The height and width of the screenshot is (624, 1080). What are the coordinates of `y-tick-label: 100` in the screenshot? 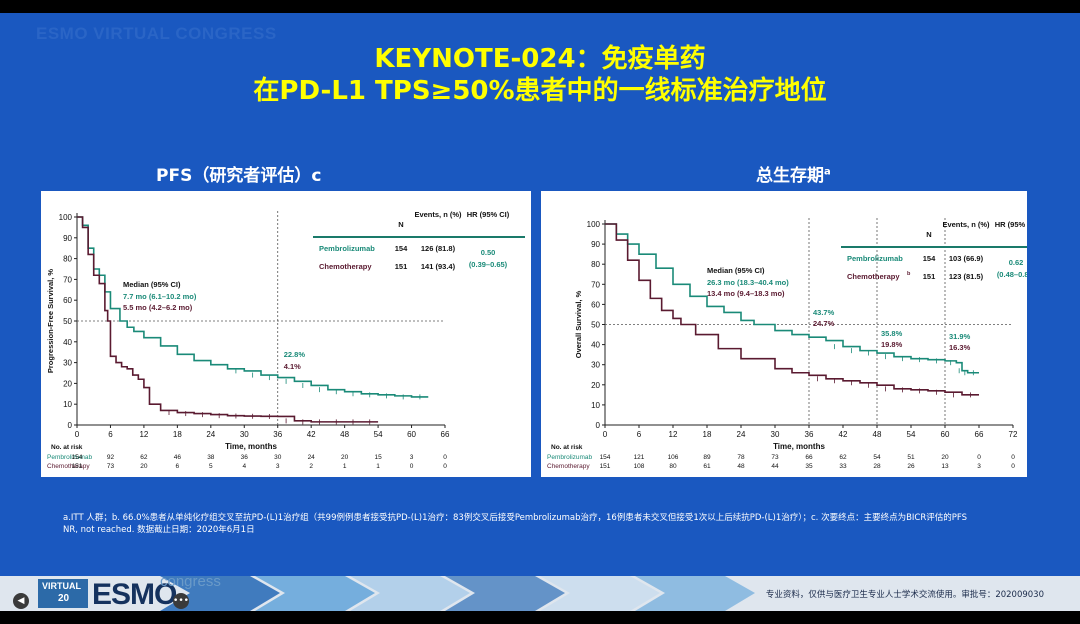 It's located at (66, 217).